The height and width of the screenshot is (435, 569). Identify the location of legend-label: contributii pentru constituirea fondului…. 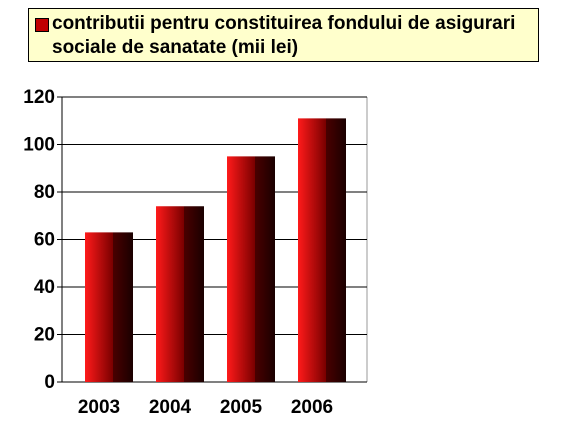
(284, 35).